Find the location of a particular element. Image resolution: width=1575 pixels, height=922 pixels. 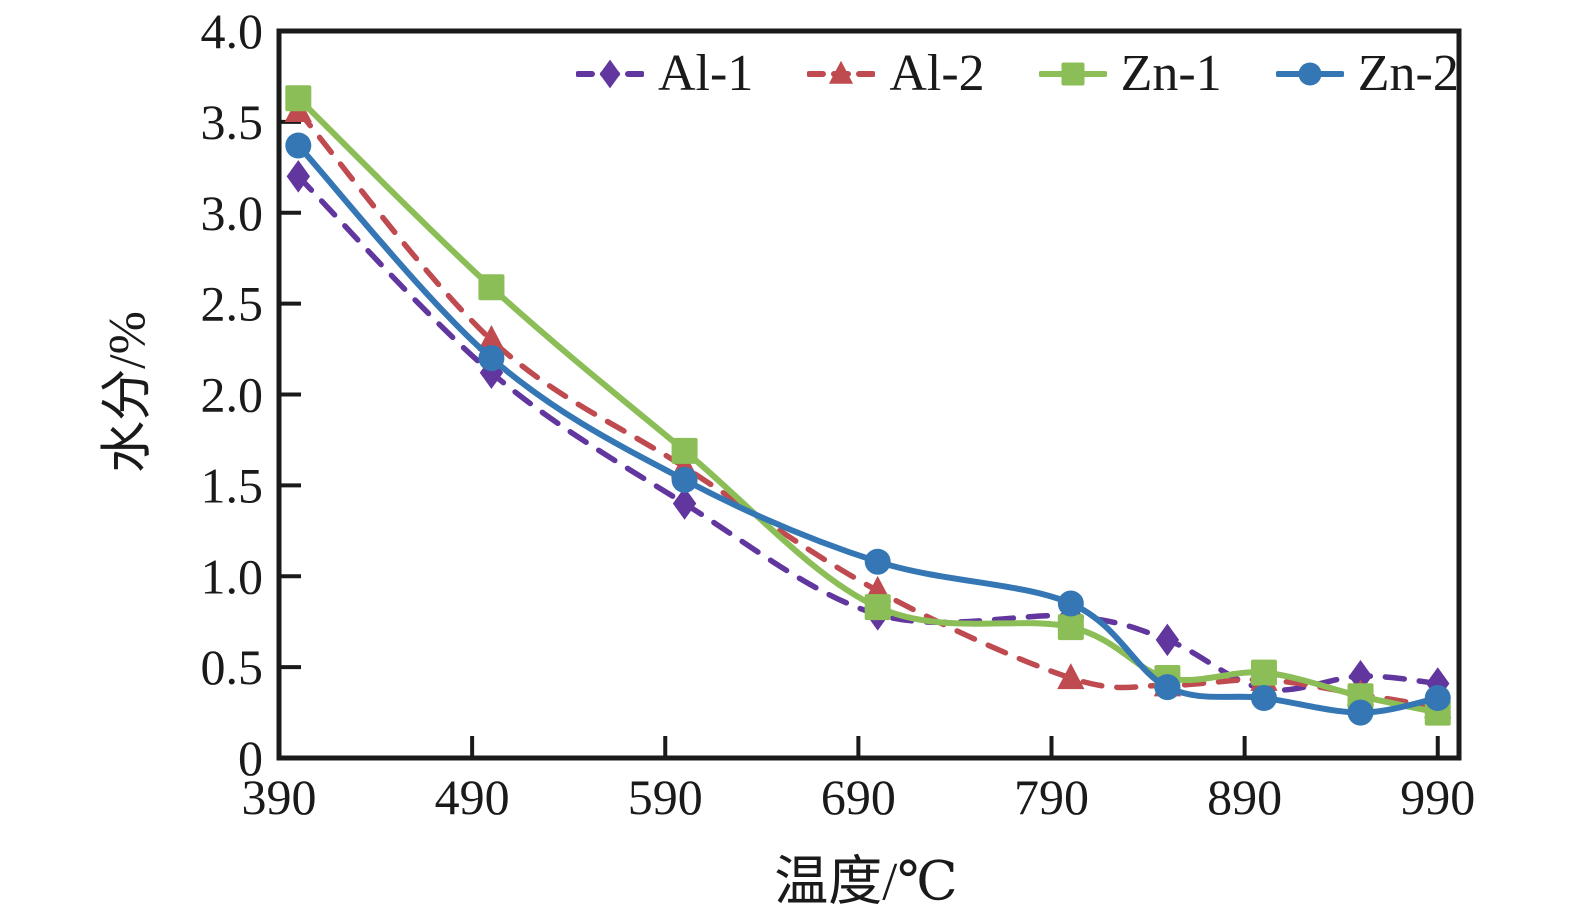

x-tick-label: 590 is located at coordinates (665, 797).